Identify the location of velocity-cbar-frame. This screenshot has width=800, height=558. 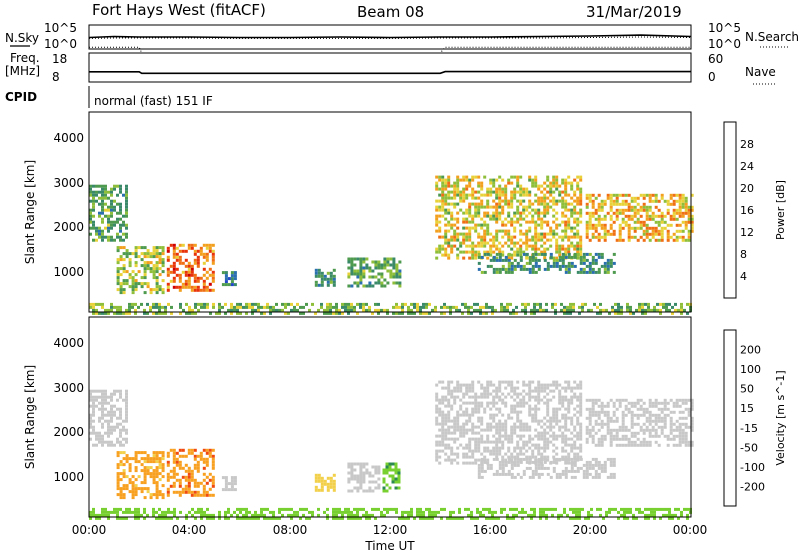
(730, 418).